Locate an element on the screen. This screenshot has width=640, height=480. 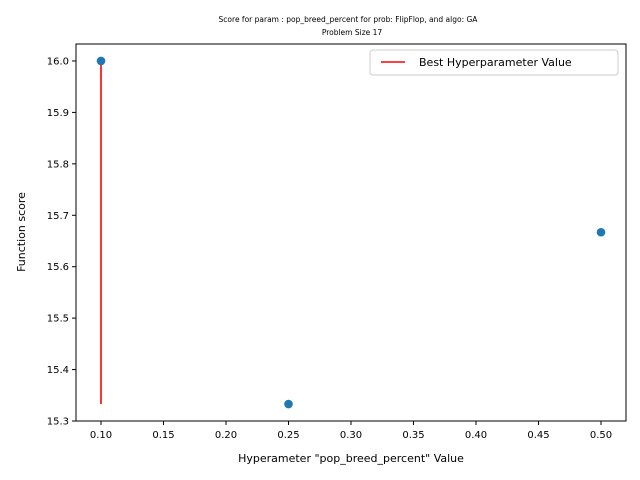
x-tick-label: 0.50 is located at coordinates (601, 435).